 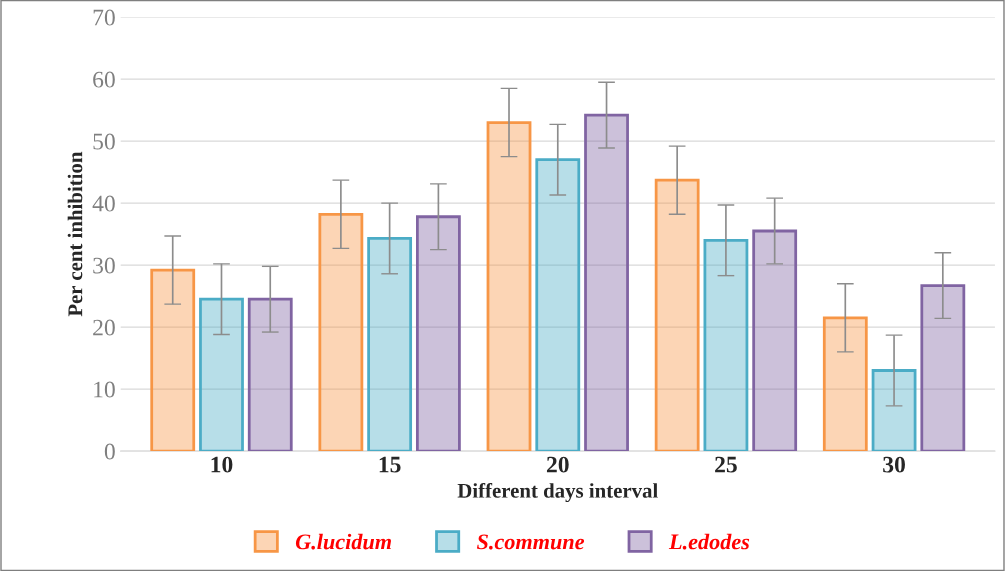 I want to click on y-axis-title: Per cent inhibition, so click(x=75, y=234).